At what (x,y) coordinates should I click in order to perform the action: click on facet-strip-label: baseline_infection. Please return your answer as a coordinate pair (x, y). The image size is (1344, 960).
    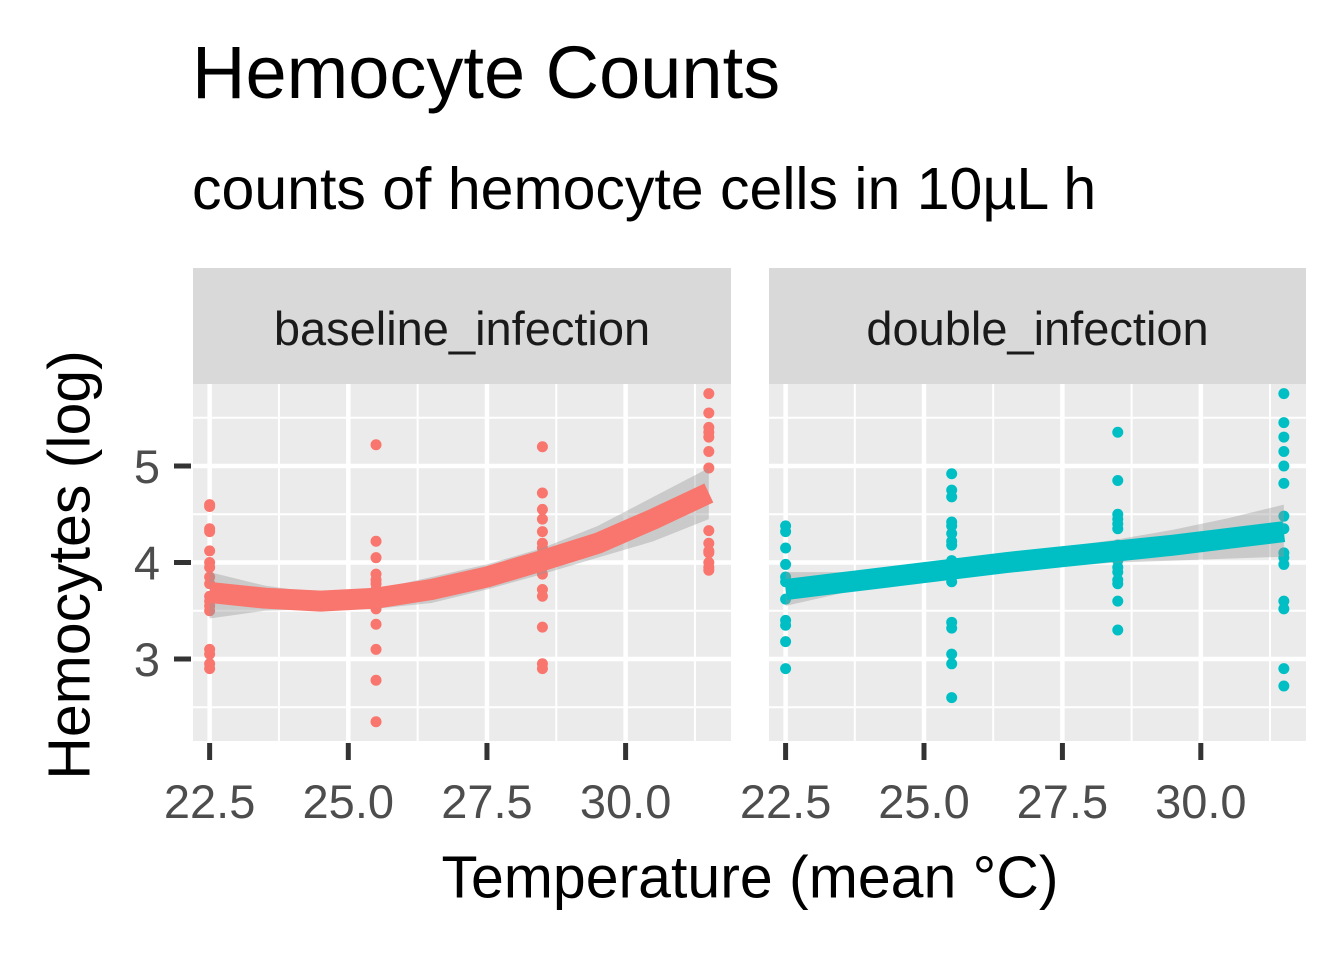
    Looking at the image, I should click on (462, 328).